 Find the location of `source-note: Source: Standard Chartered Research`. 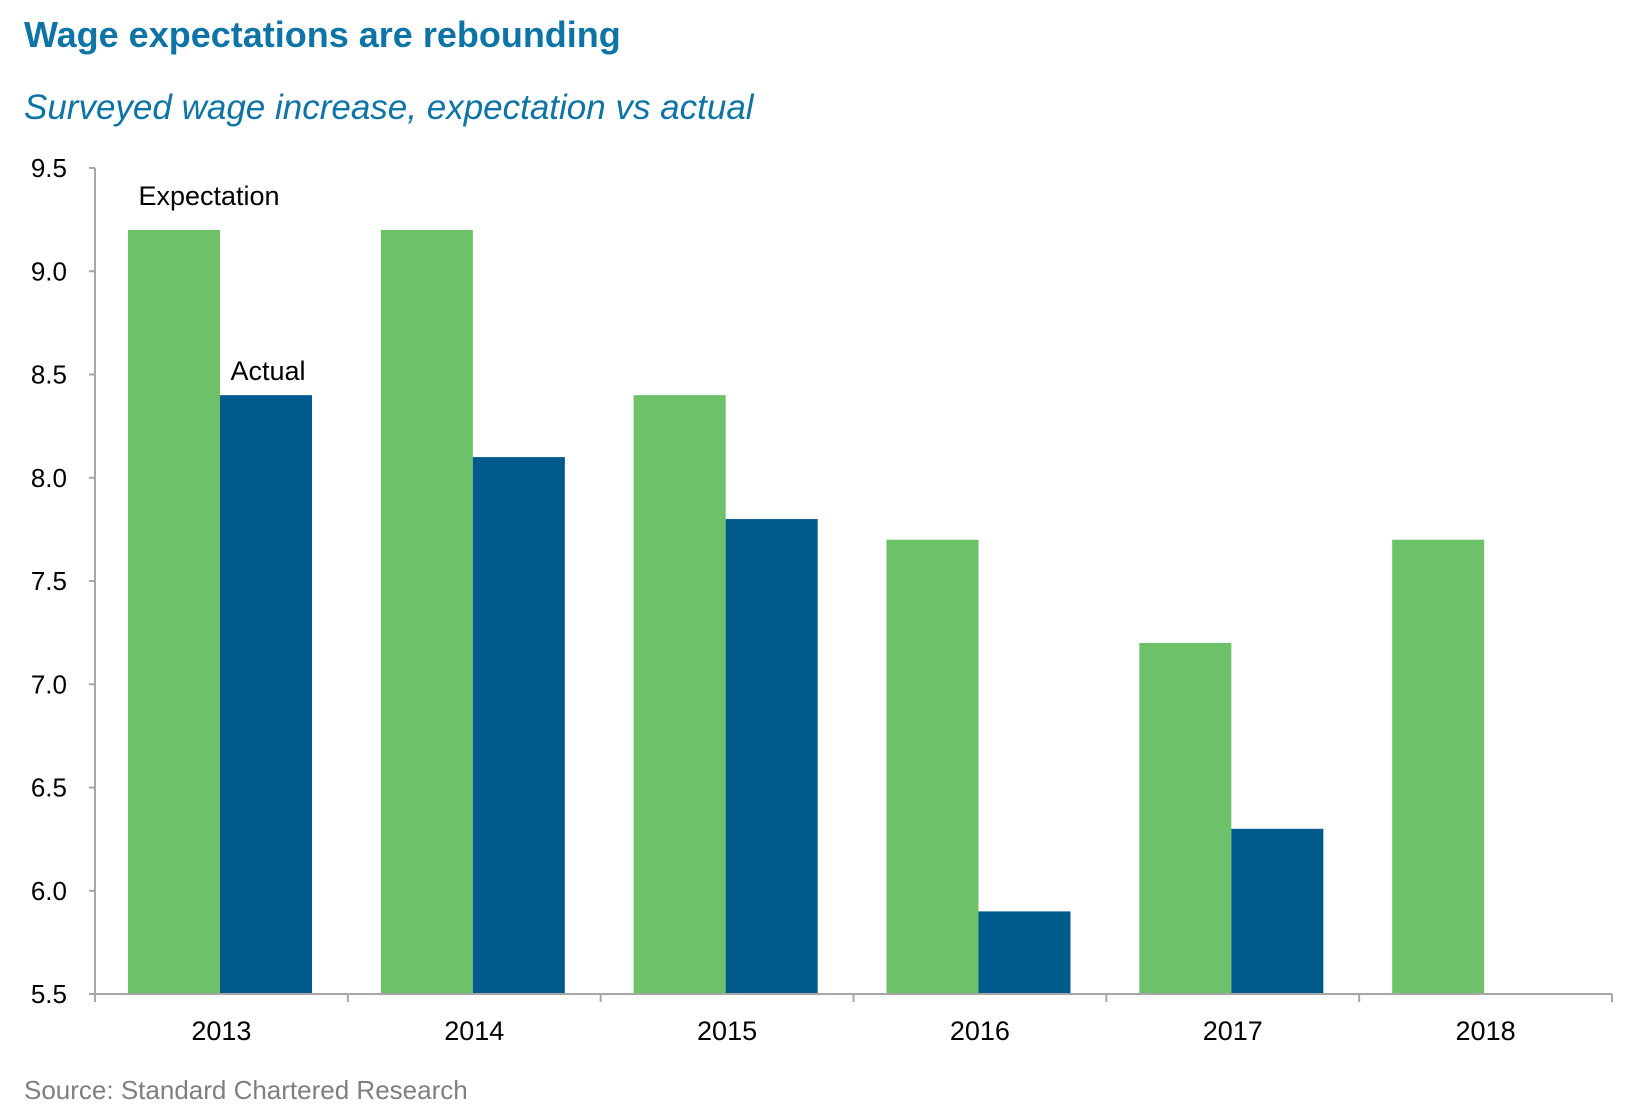

source-note: Source: Standard Chartered Research is located at coordinates (246, 1090).